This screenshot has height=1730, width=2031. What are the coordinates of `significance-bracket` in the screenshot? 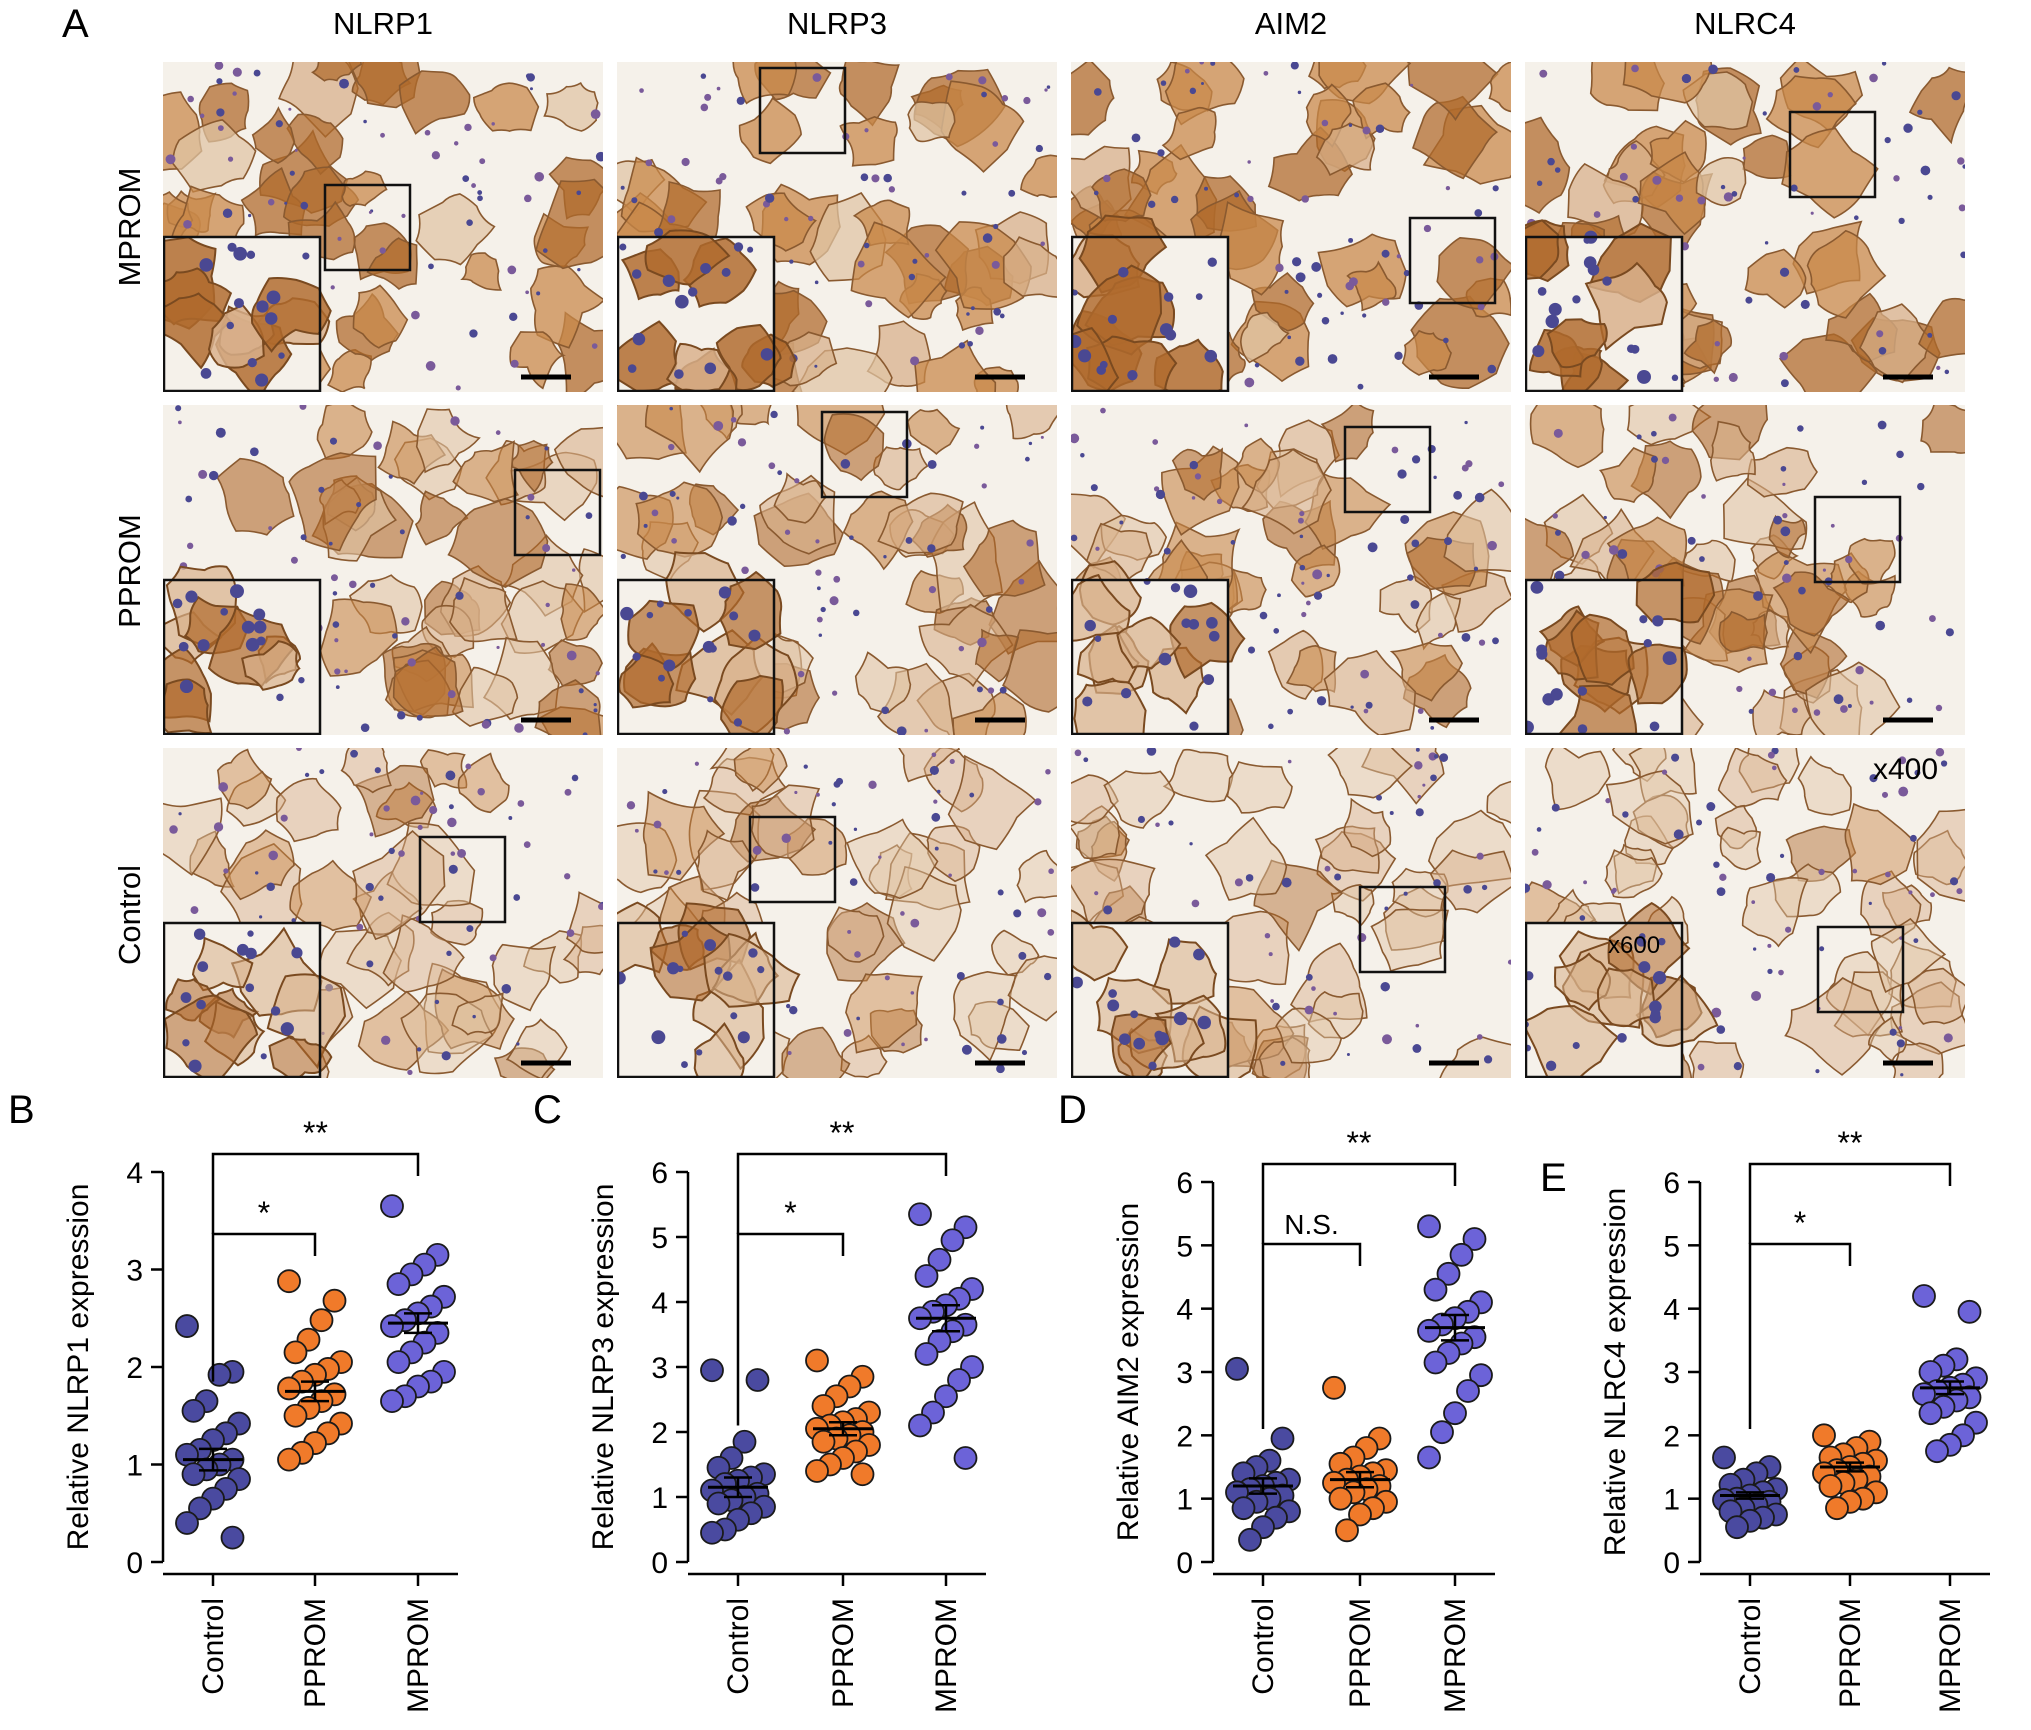 It's located at (1359, 1203).